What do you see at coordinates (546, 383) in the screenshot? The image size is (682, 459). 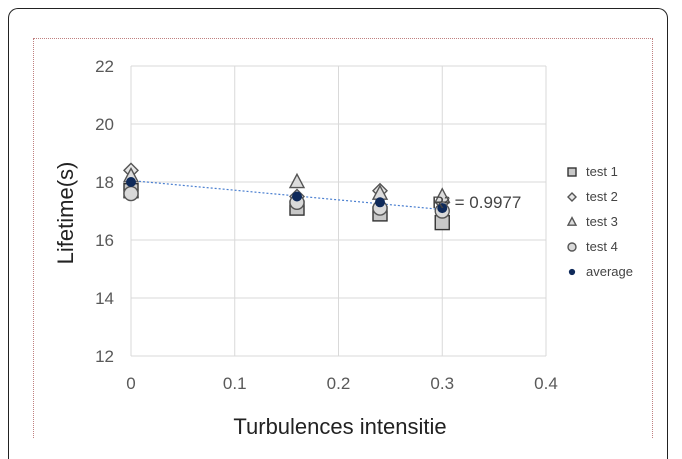 I see `x-tick-label: 0.4` at bounding box center [546, 383].